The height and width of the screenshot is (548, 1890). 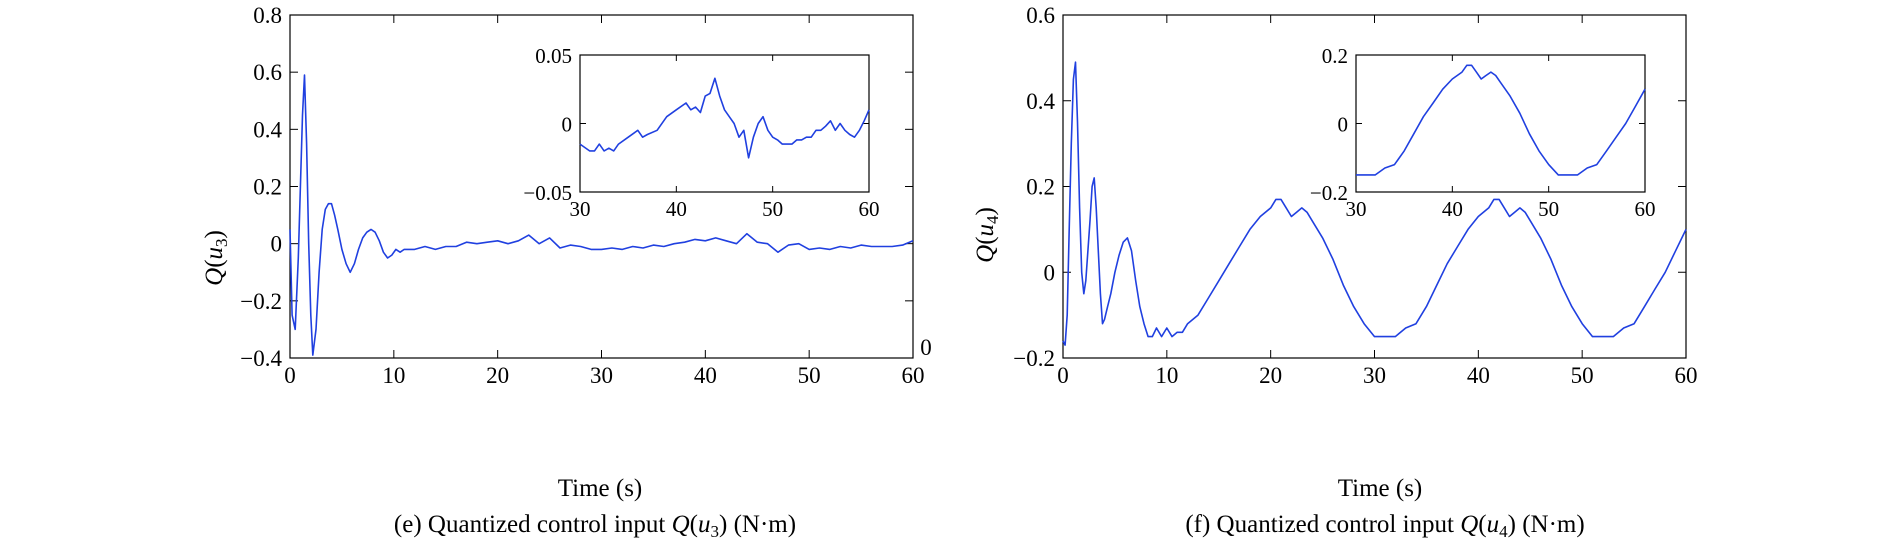 What do you see at coordinates (1166, 375) in the screenshot?
I see `main-f-xtick-label: 10` at bounding box center [1166, 375].